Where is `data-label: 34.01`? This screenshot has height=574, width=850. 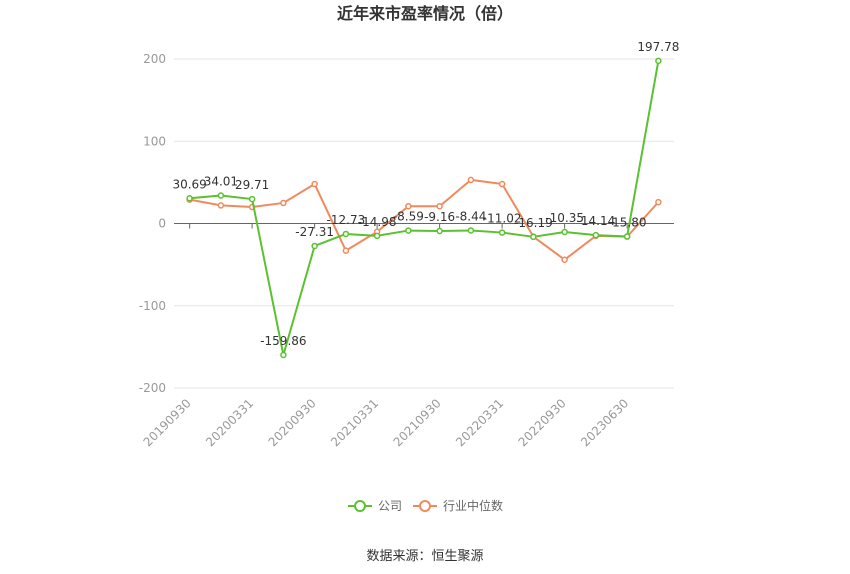 data-label: 34.01 is located at coordinates (221, 182).